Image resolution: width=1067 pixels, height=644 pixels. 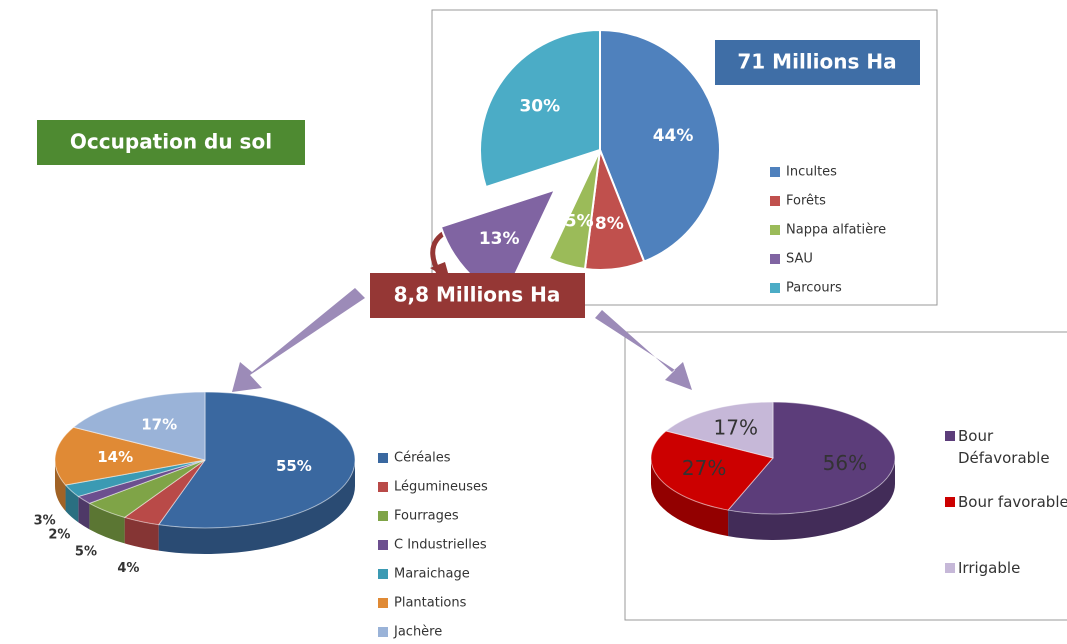 I want to click on legend-label: Céréales, so click(x=422, y=458).